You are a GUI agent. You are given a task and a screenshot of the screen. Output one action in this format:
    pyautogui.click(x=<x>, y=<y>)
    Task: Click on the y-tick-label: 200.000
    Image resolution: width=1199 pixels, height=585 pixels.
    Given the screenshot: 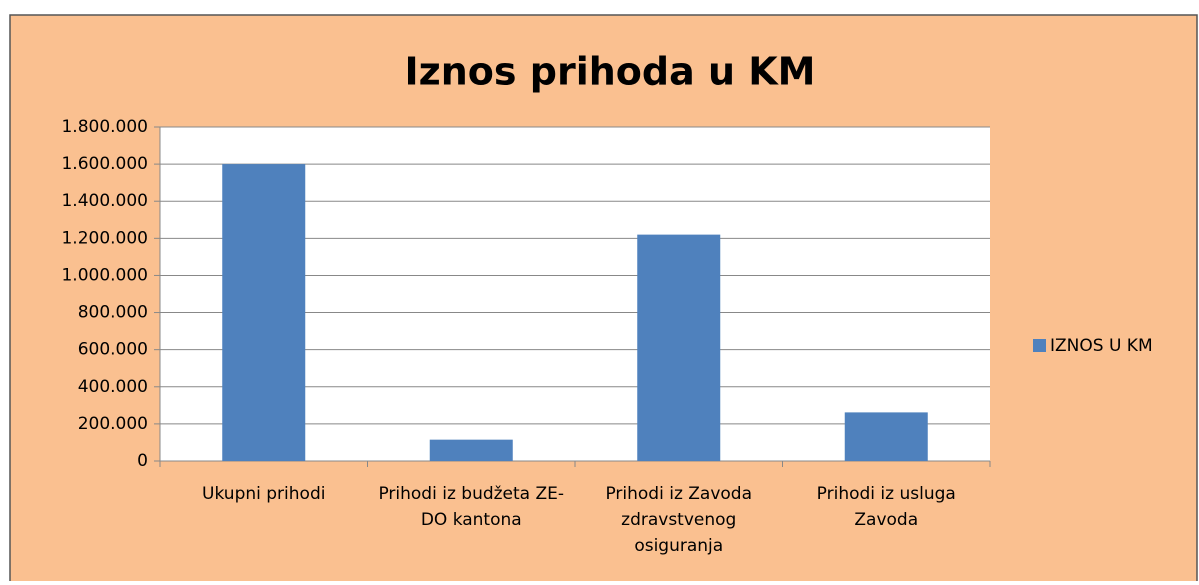 What is the action you would take?
    pyautogui.click(x=113, y=424)
    